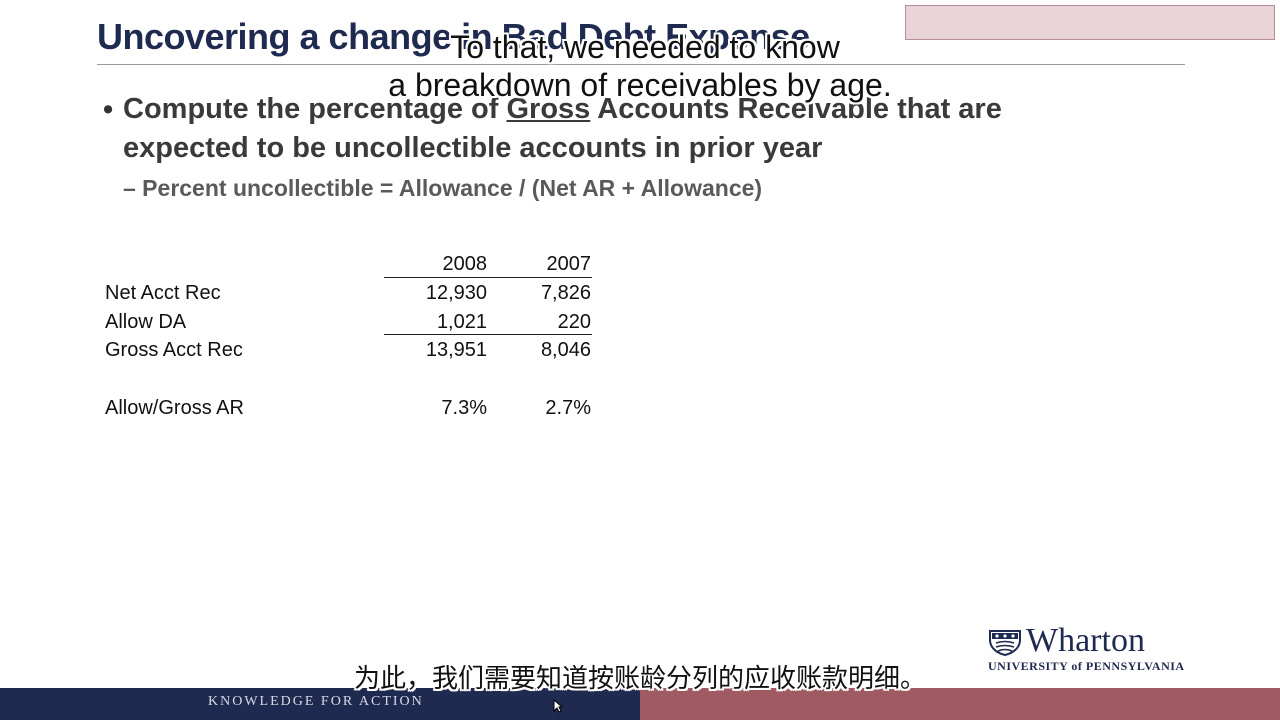  I want to click on caption-english-line1: To that, we needed to know, so click(645, 47).